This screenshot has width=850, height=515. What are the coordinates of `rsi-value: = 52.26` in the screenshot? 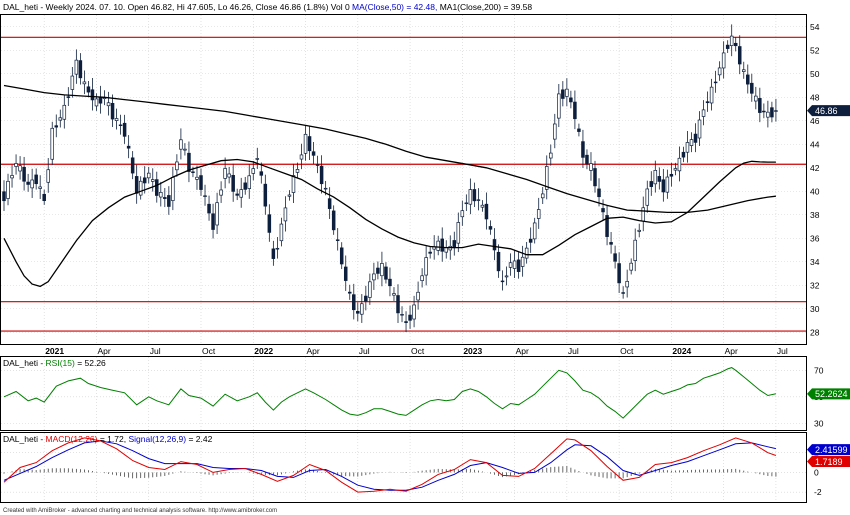 It's located at (90, 363).